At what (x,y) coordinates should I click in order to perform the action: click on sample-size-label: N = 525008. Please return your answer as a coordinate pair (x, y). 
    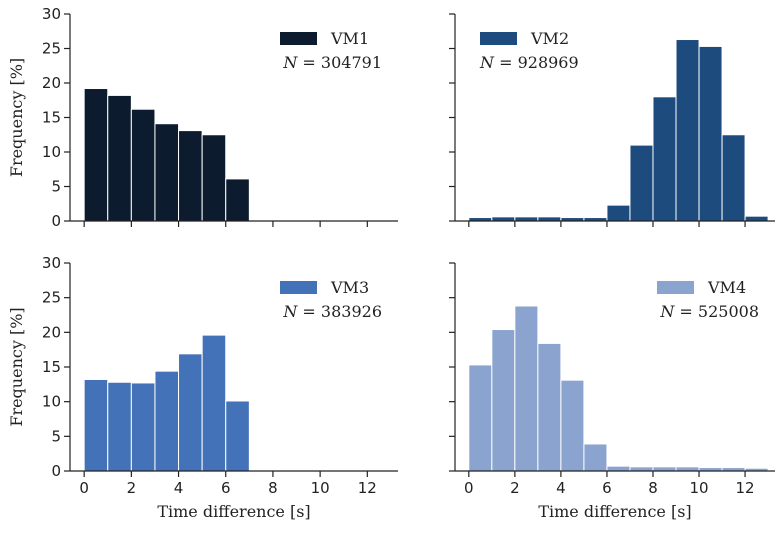
    Looking at the image, I should click on (709, 311).